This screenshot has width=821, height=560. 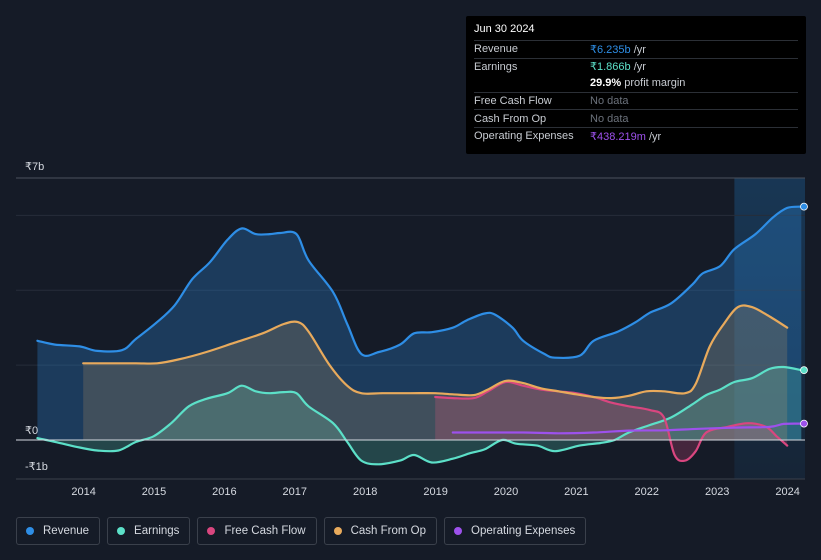 I want to click on x-tick-label: 2021, so click(x=576, y=492).